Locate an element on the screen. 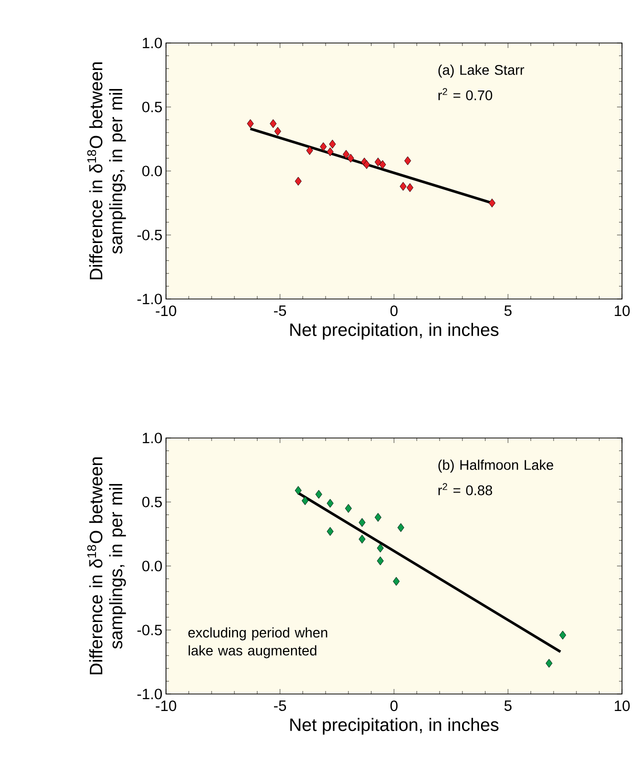 The image size is (641, 773). annotation: (a) Lake Starr is located at coordinates (481, 71).